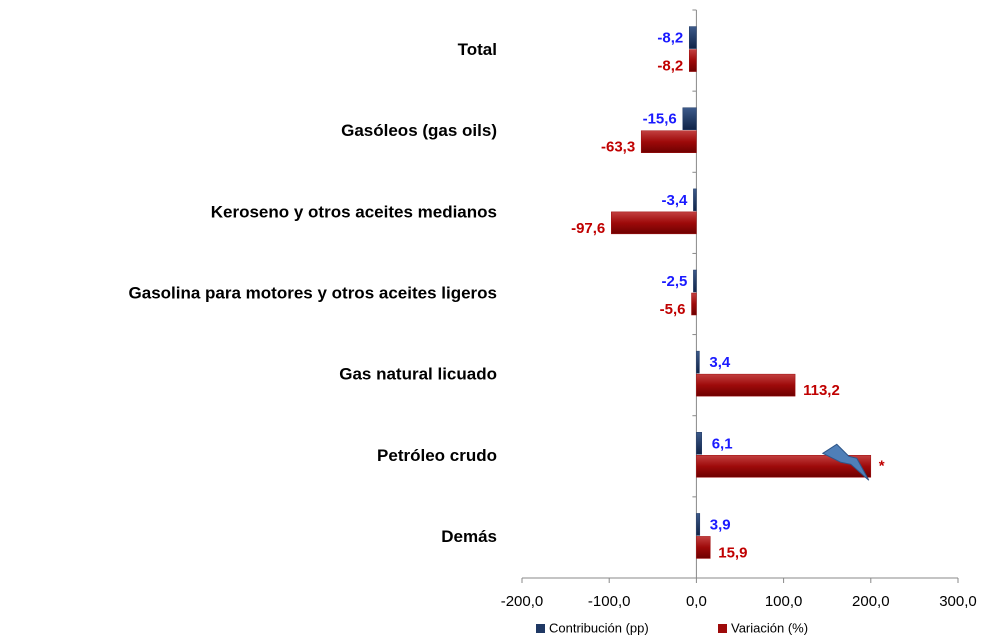 The height and width of the screenshot is (639, 990). I want to click on value-label: -5,6, so click(673, 309).